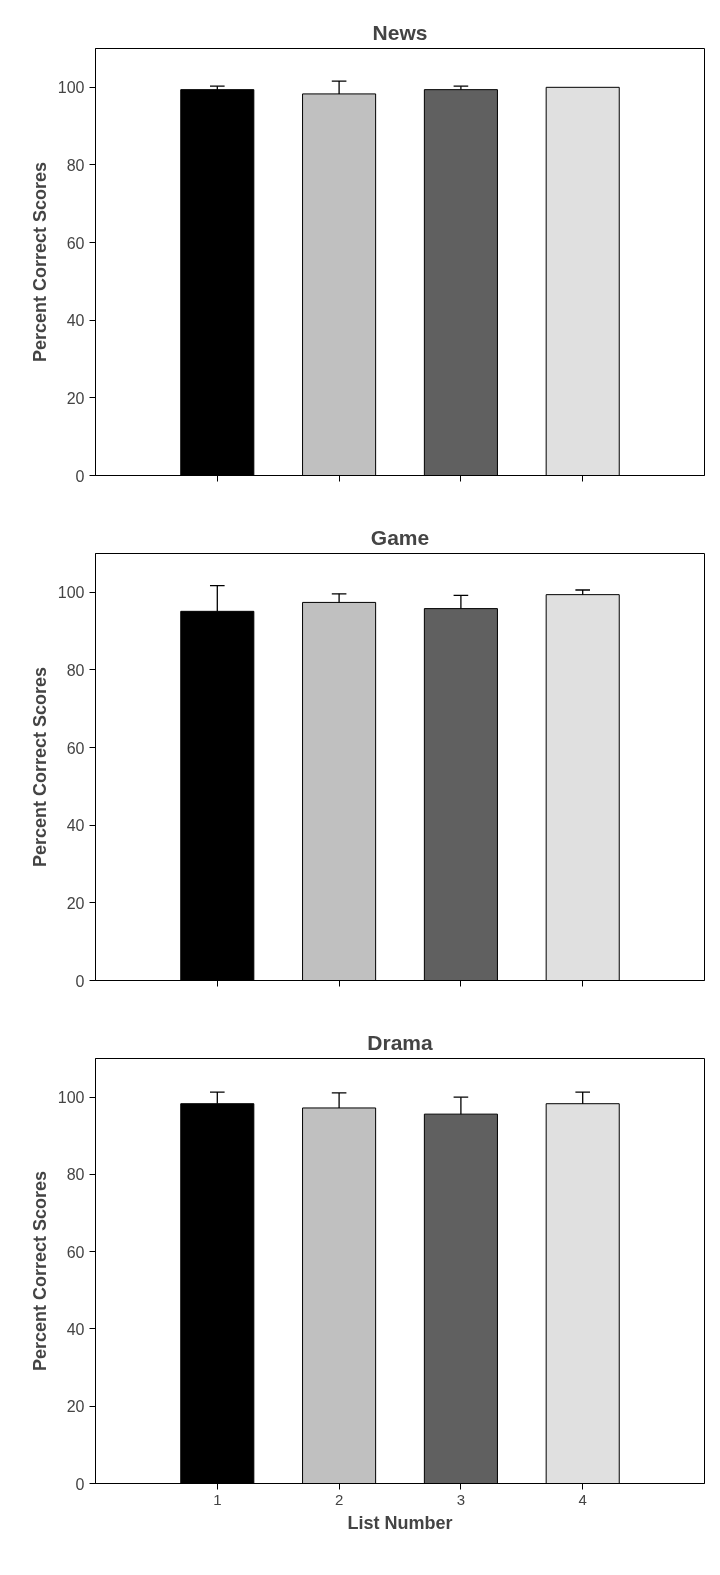 Image resolution: width=720 pixels, height=1575 pixels. Describe the element at coordinates (217, 1499) in the screenshot. I see `x-tick-label: 1` at that location.